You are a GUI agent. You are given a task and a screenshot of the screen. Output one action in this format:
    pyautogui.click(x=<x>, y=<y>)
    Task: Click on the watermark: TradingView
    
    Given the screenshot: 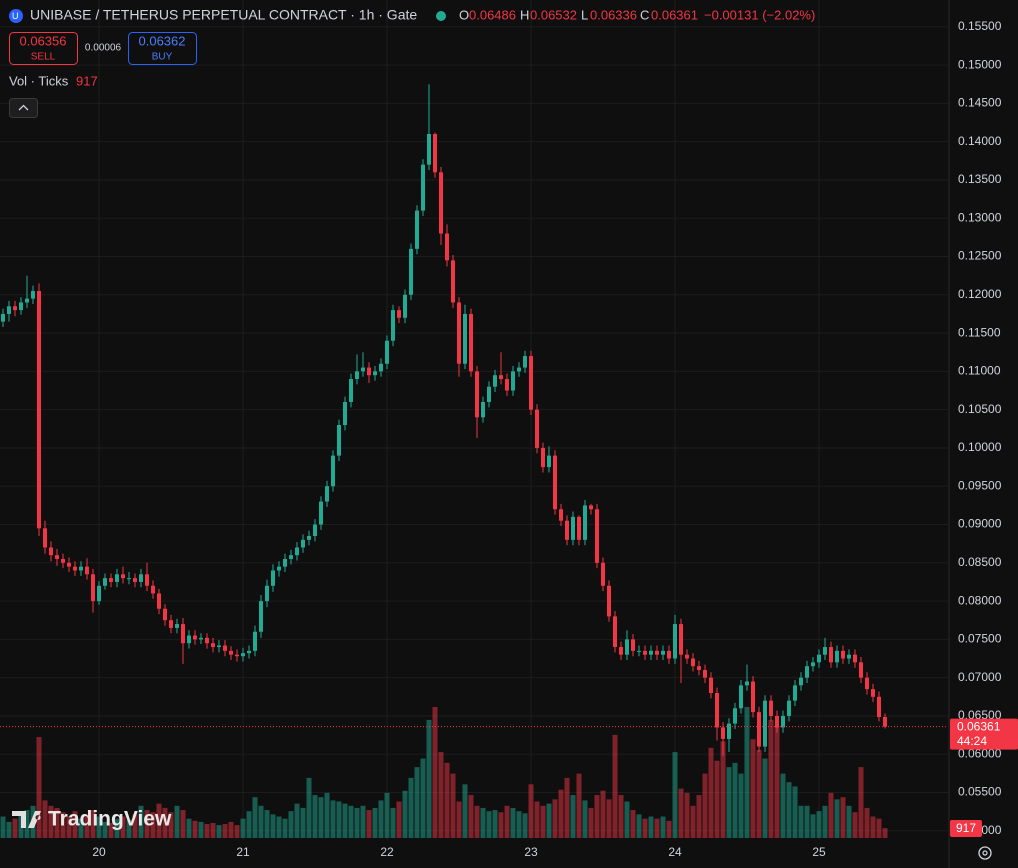 What is the action you would take?
    pyautogui.click(x=110, y=819)
    